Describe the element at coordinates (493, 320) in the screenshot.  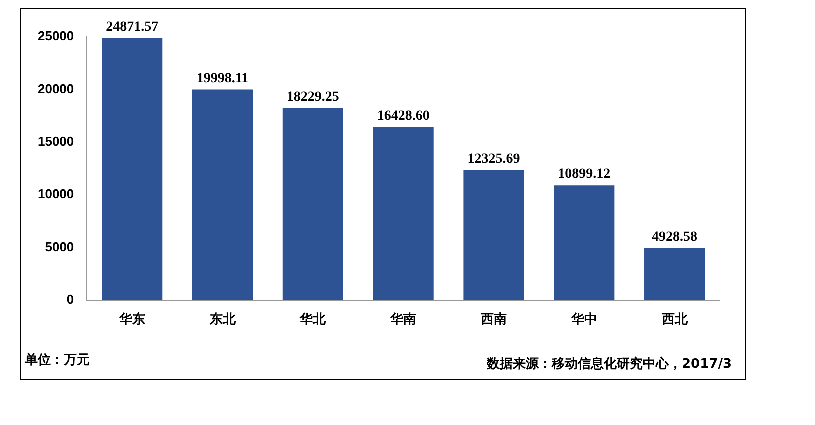
I see `x-tick-label: 西南` at that location.